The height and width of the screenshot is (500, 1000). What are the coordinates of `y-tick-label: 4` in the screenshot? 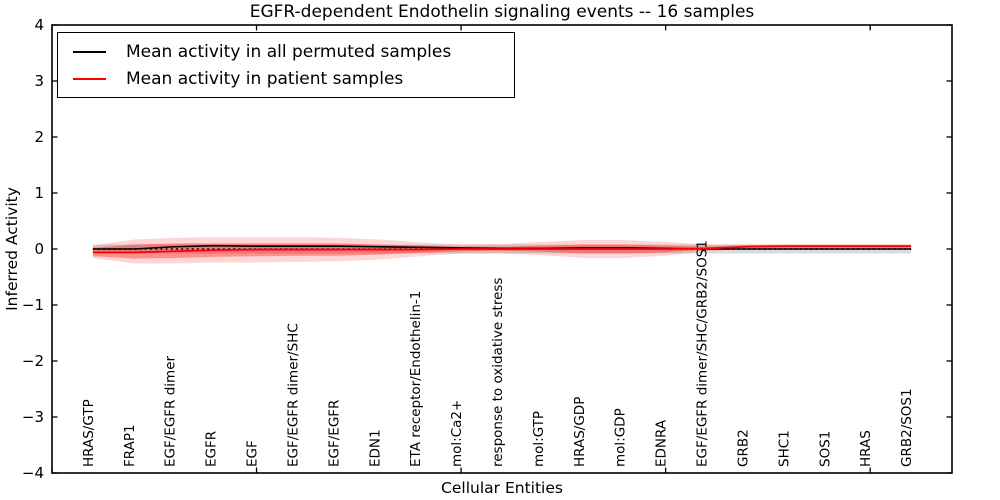 It's located at (39, 25).